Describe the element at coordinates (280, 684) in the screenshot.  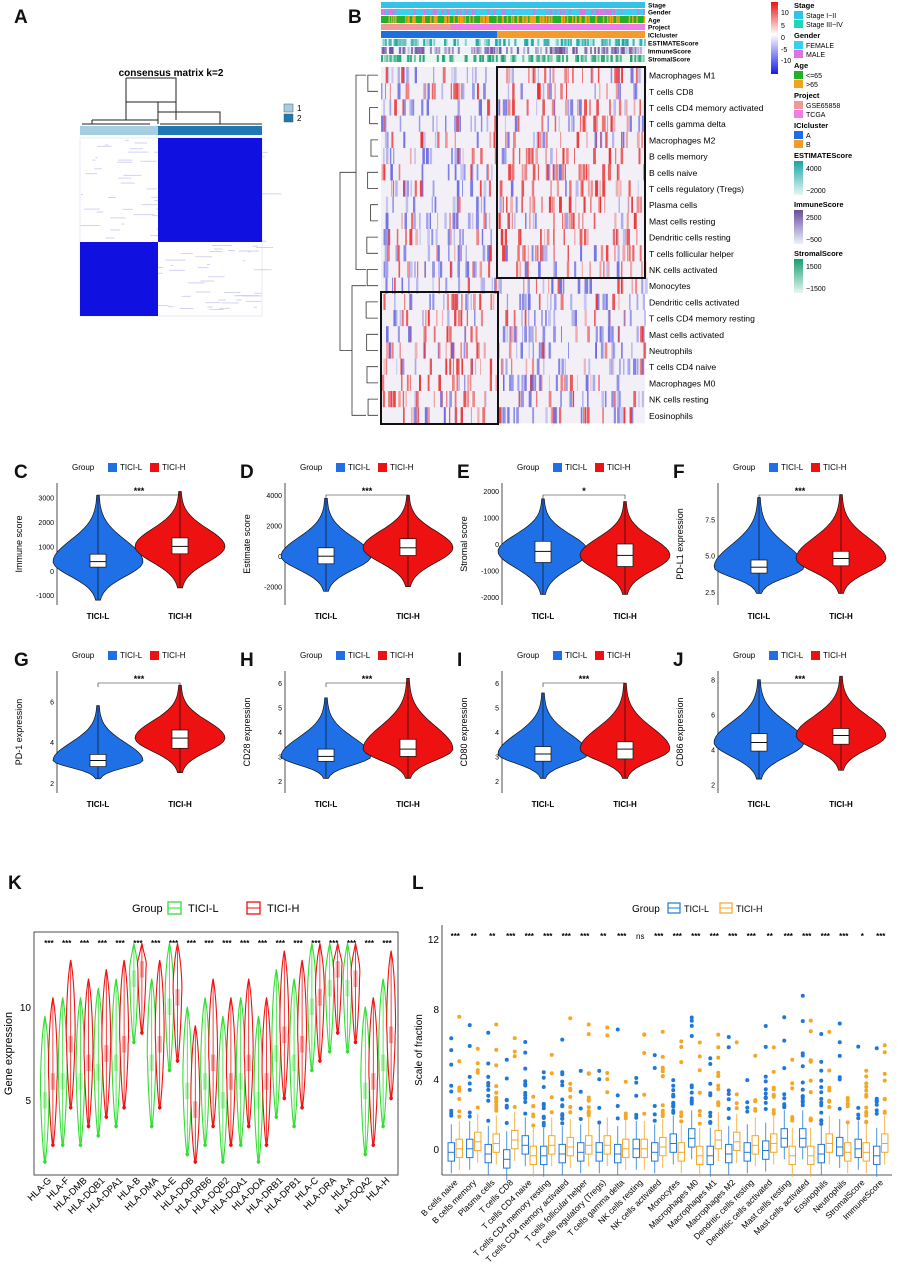
I see `y-tick-label: 6` at that location.